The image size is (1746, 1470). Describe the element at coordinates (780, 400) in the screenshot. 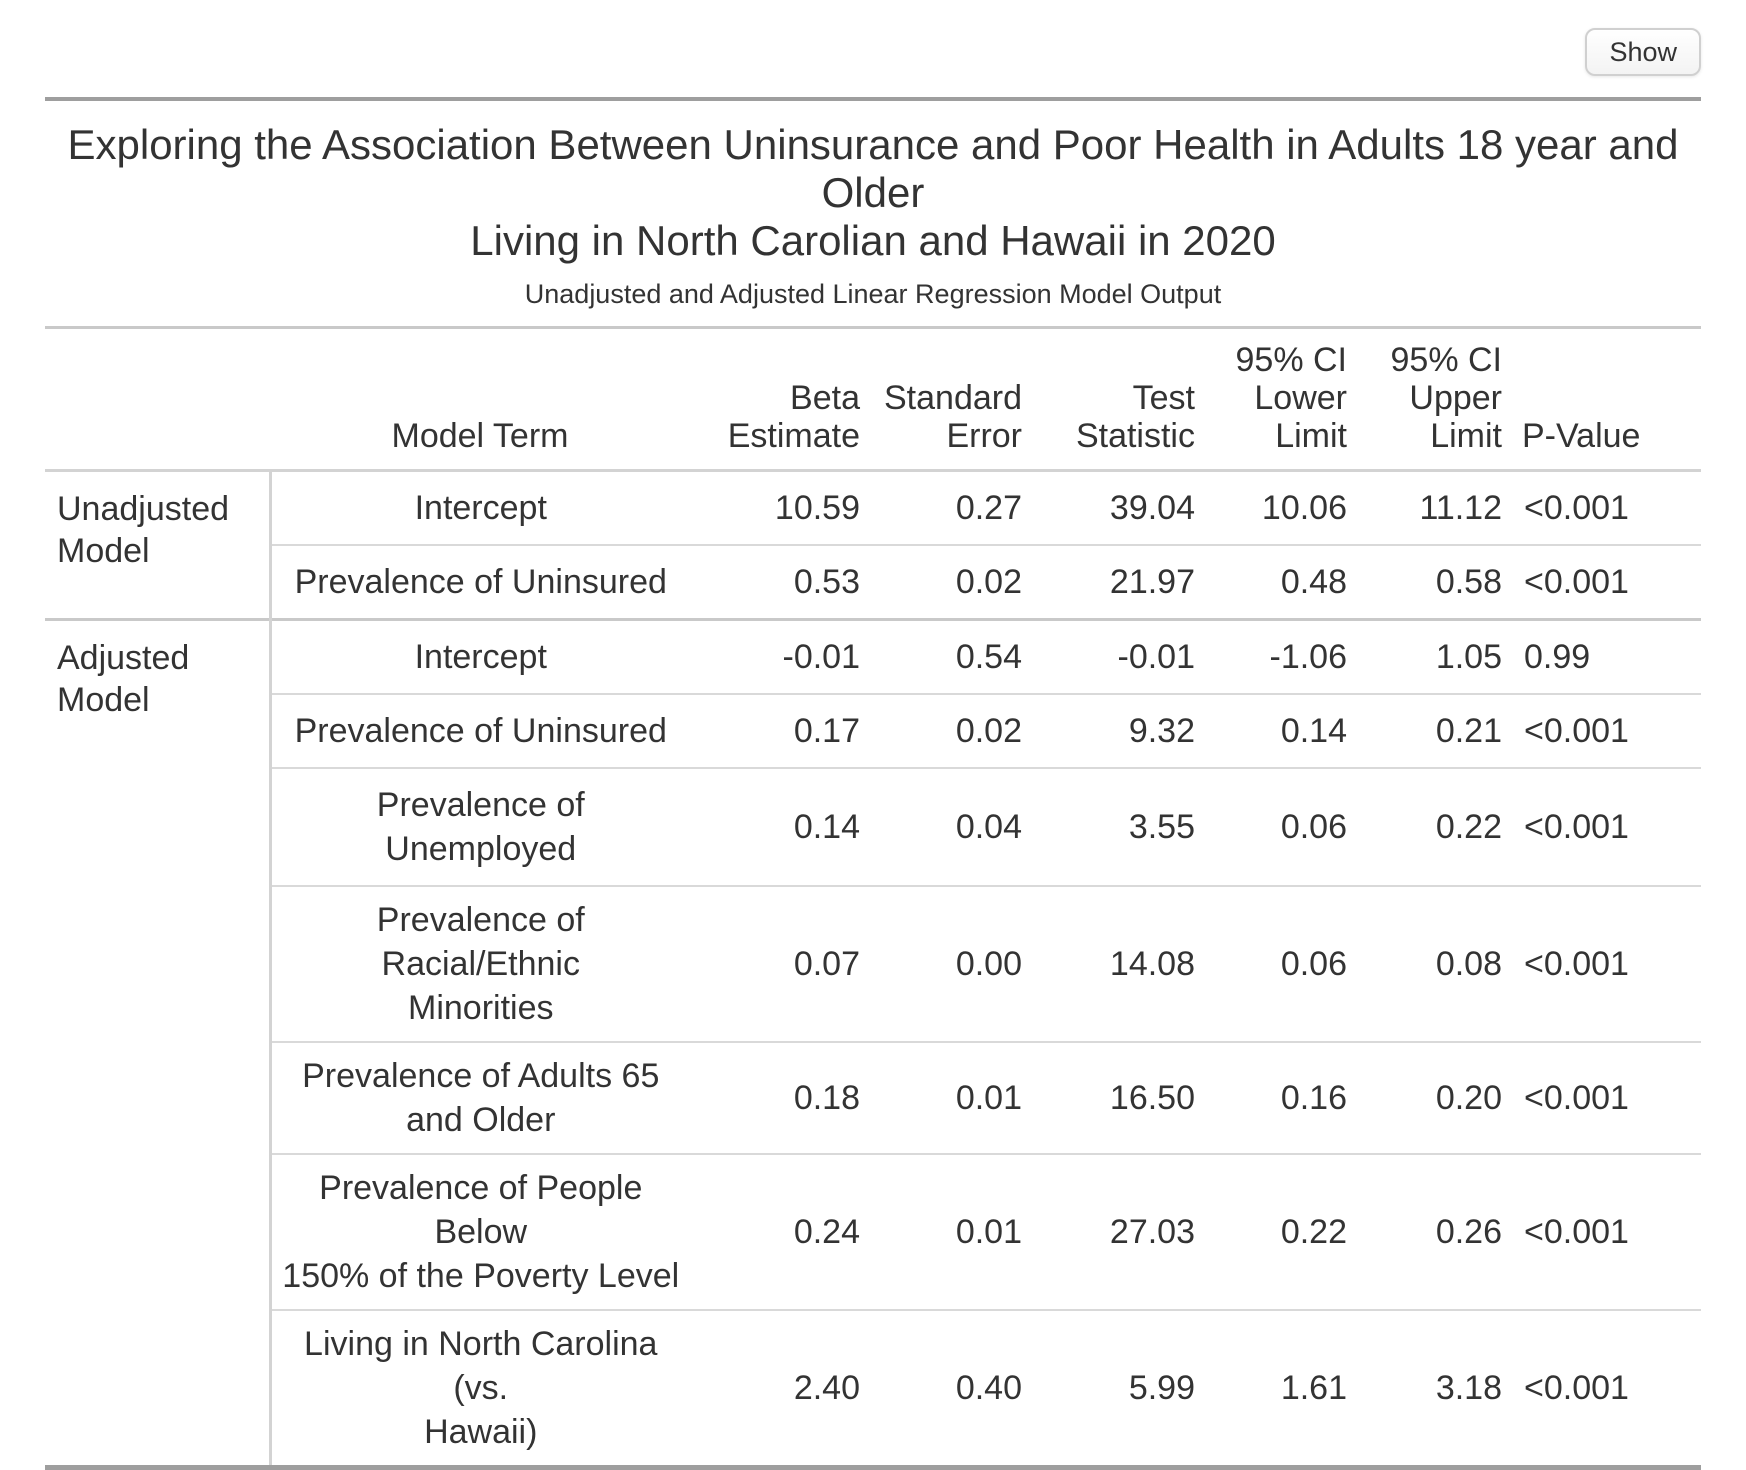

I see `column-header-beta-estimate: Beta Estimate` at that location.